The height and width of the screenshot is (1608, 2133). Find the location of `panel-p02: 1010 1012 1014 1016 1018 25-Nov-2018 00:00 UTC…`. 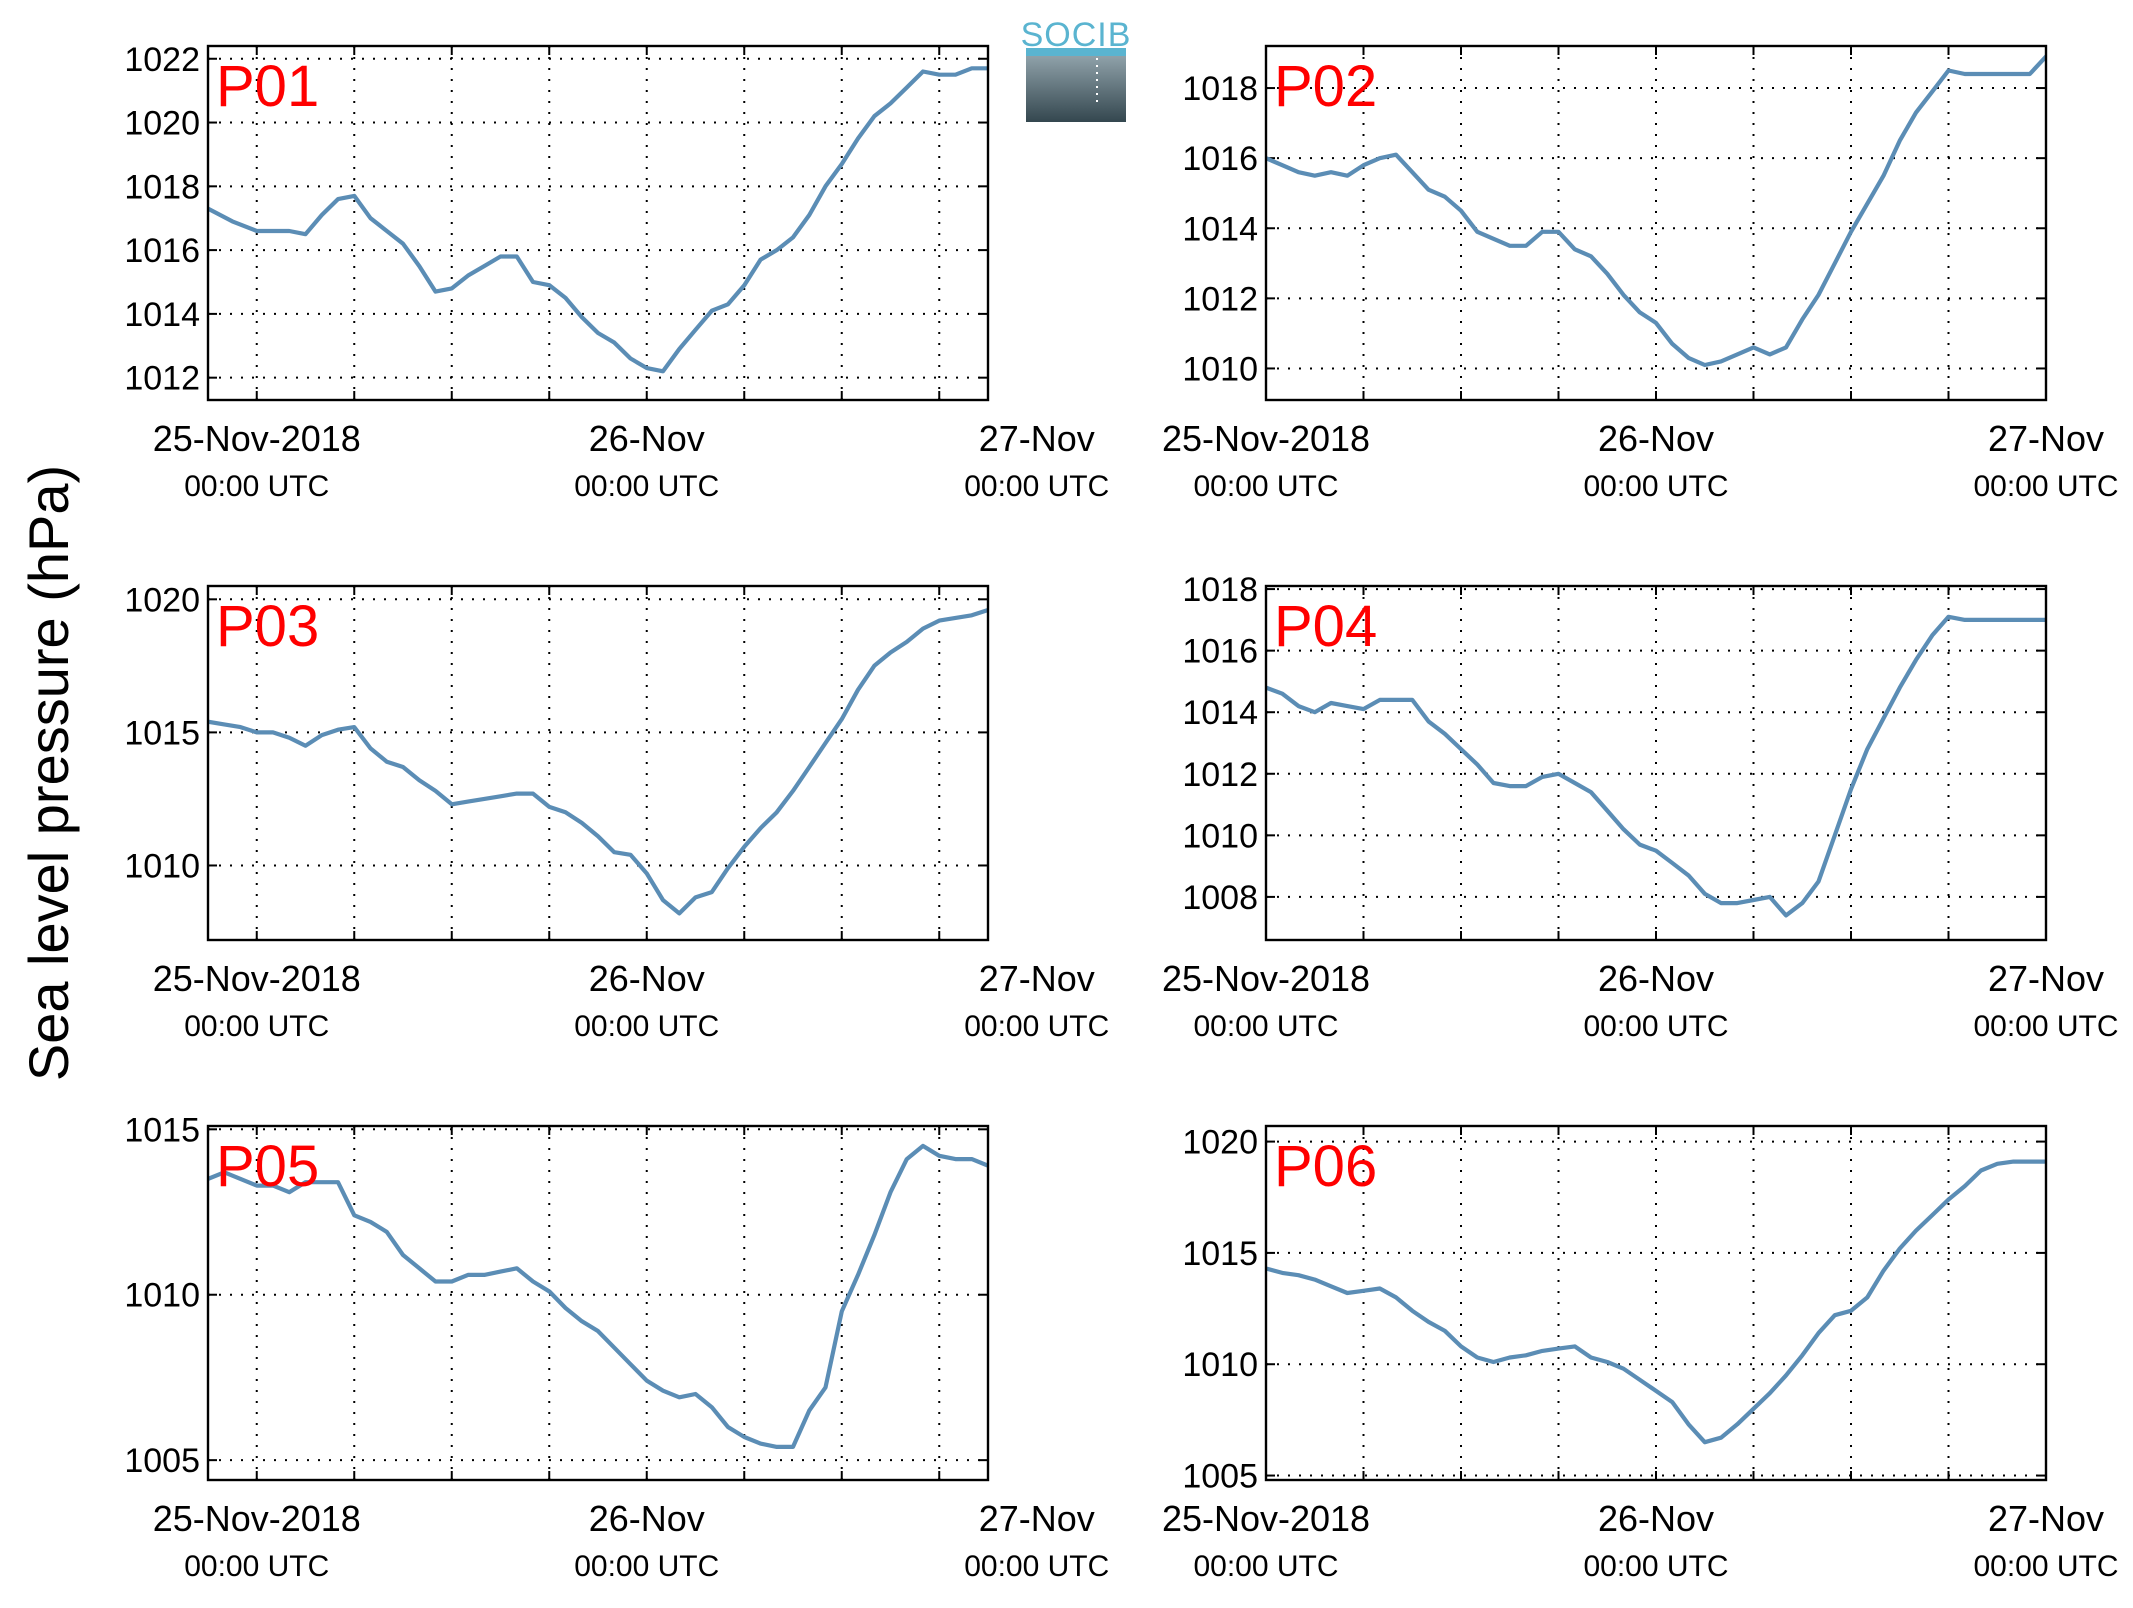

panel-p02: 1010 1012 1014 1016 1018 25-Nov-2018 00:00 UTC… is located at coordinates (1640, 273).